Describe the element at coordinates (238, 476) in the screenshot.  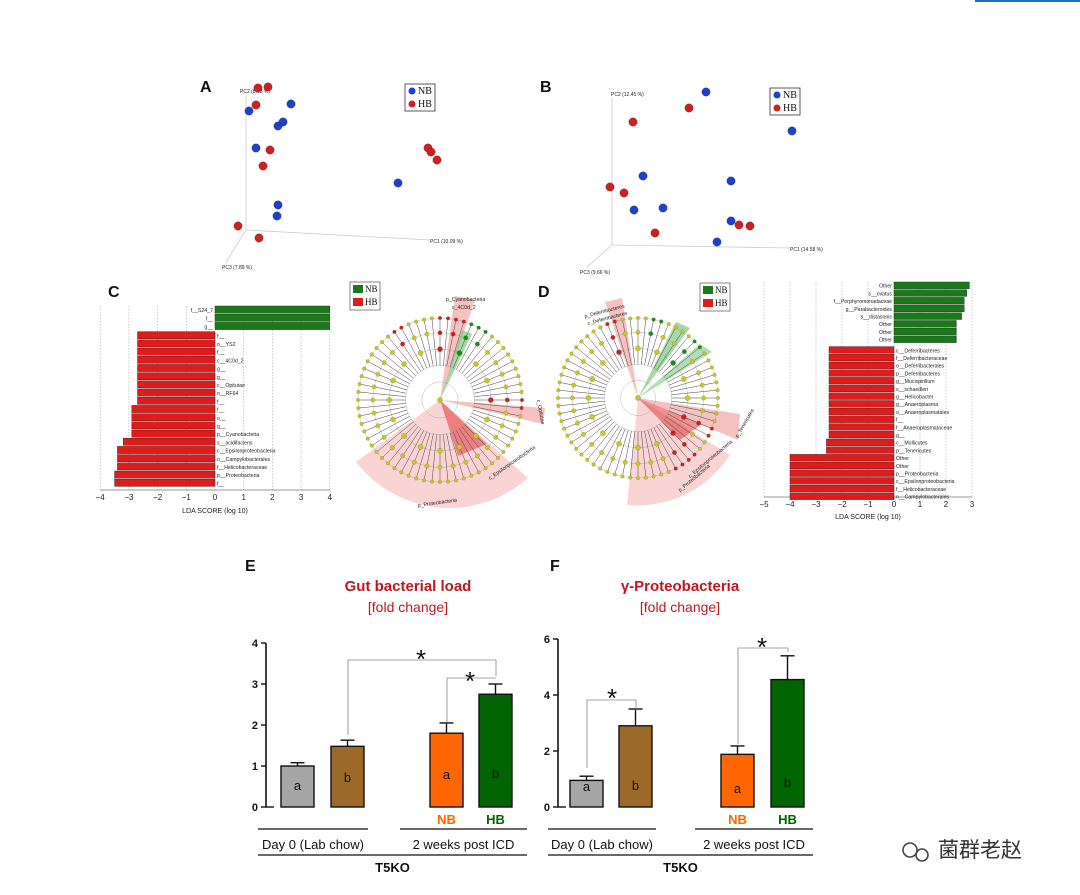
I see `lda-bar-label: p__Proteobacteria` at that location.